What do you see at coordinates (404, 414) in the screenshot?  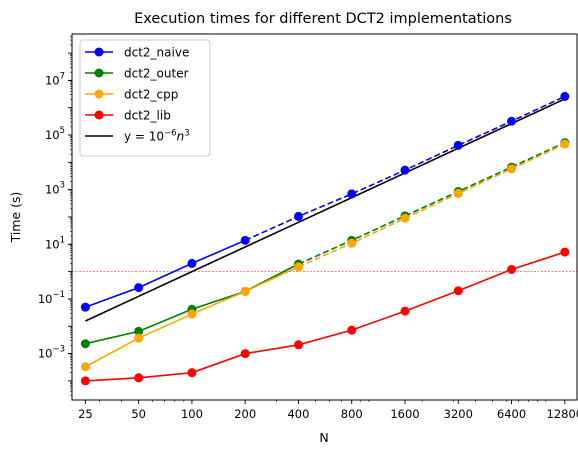 I see `x-tick-label: 1600` at bounding box center [404, 414].